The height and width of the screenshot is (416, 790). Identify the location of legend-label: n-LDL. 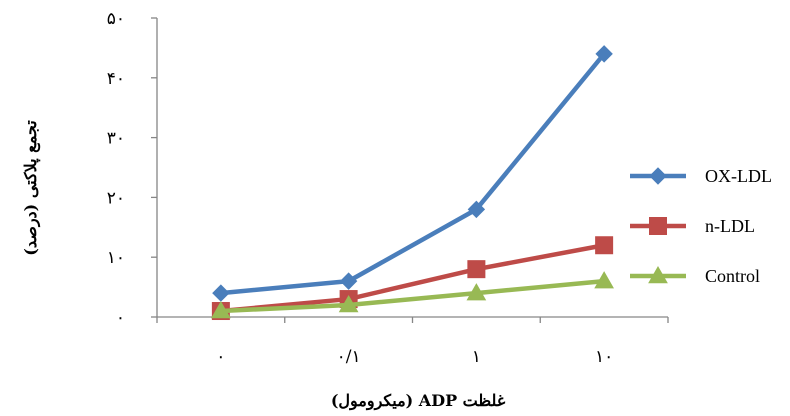
(730, 226).